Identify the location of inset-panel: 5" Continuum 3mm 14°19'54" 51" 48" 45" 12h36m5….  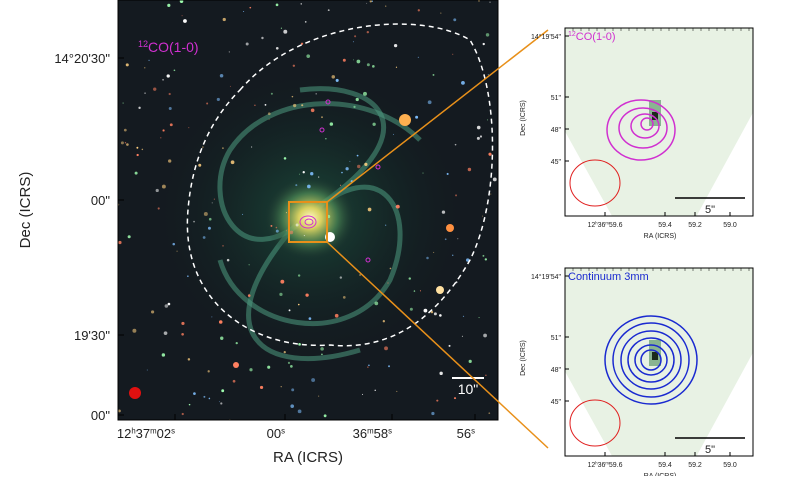
(637, 373).